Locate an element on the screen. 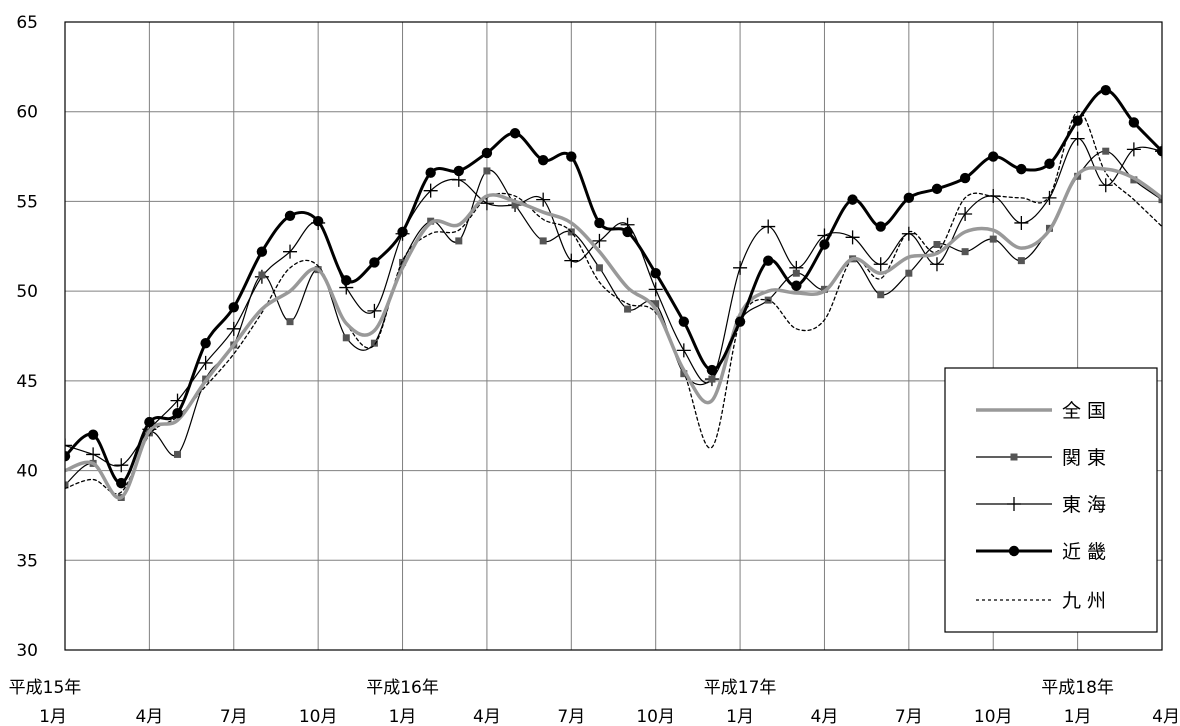  legend-label: 近 畿 is located at coordinates (1084, 552).